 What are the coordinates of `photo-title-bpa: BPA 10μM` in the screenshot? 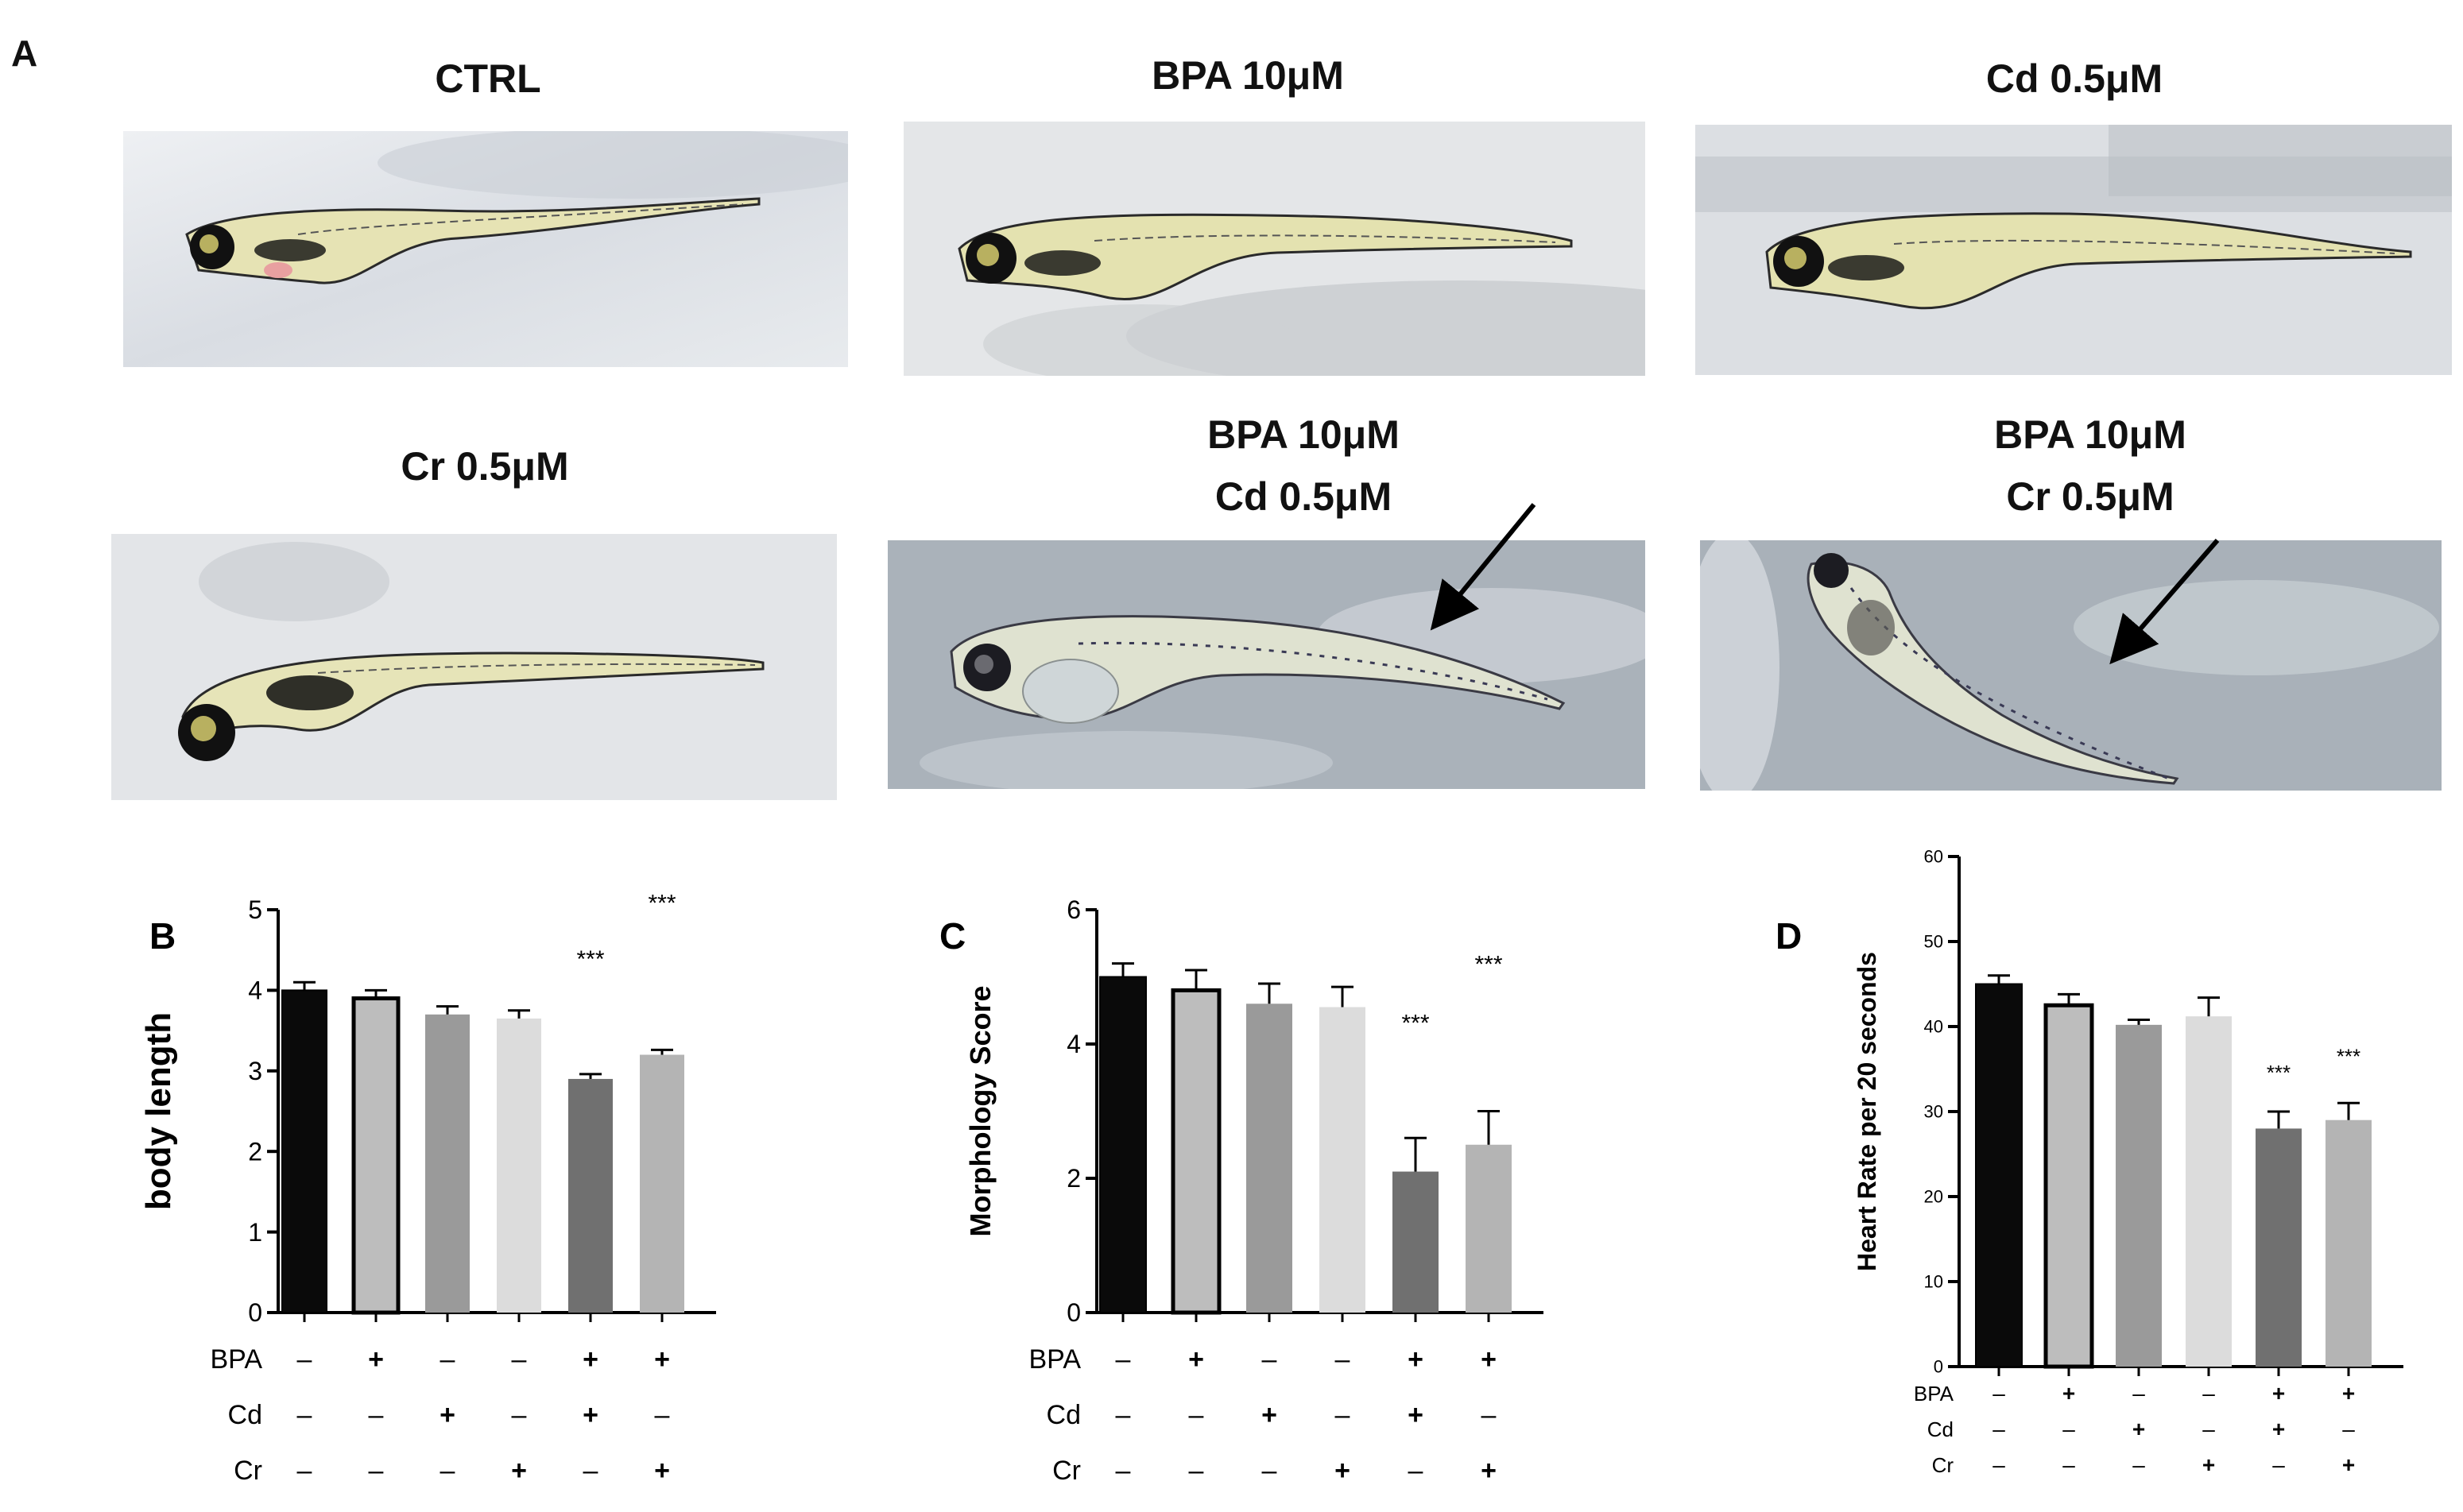 It's located at (1248, 75).